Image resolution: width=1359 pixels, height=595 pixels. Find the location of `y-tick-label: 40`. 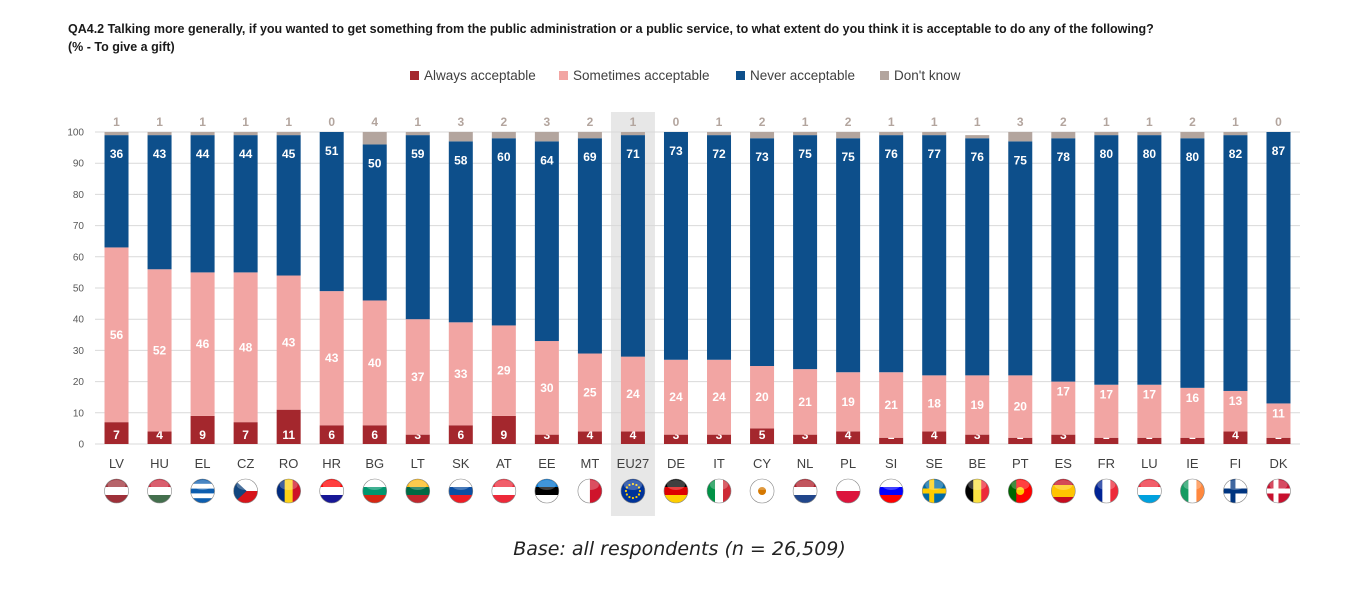

y-tick-label: 40 is located at coordinates (79, 320).